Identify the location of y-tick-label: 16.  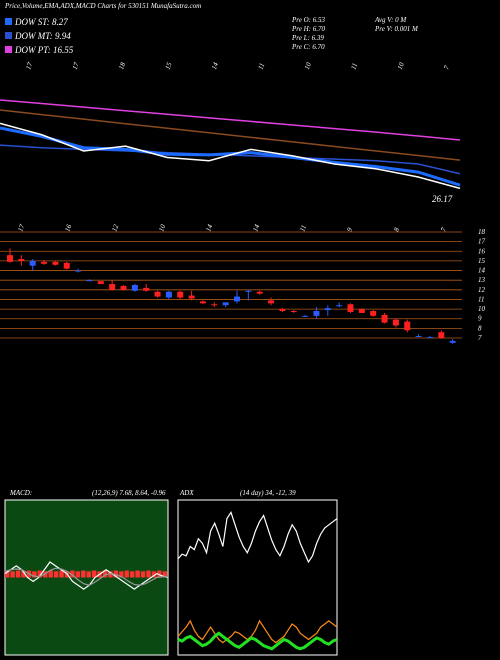
(482, 251).